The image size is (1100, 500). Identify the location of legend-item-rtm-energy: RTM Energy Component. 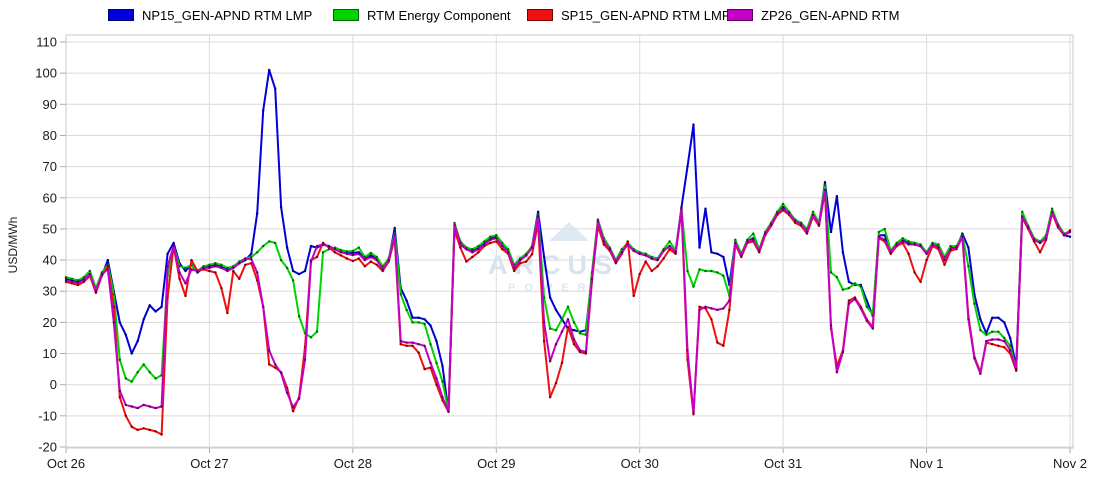
(422, 15).